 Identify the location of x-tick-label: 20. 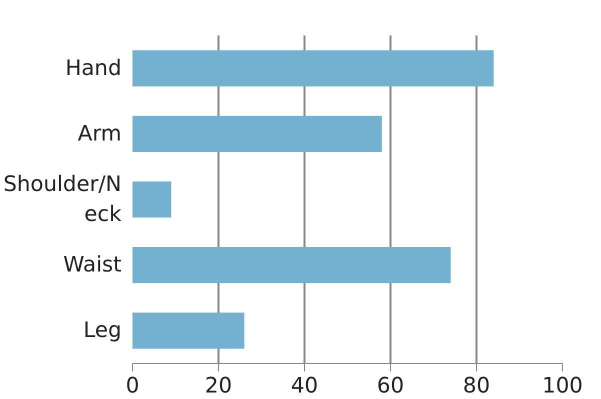
(218, 386).